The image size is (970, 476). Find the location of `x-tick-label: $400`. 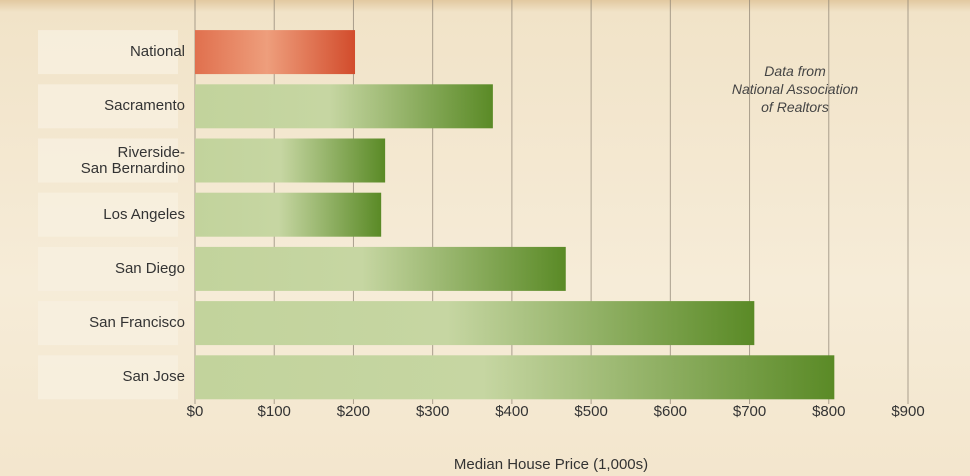

x-tick-label: $400 is located at coordinates (511, 411).